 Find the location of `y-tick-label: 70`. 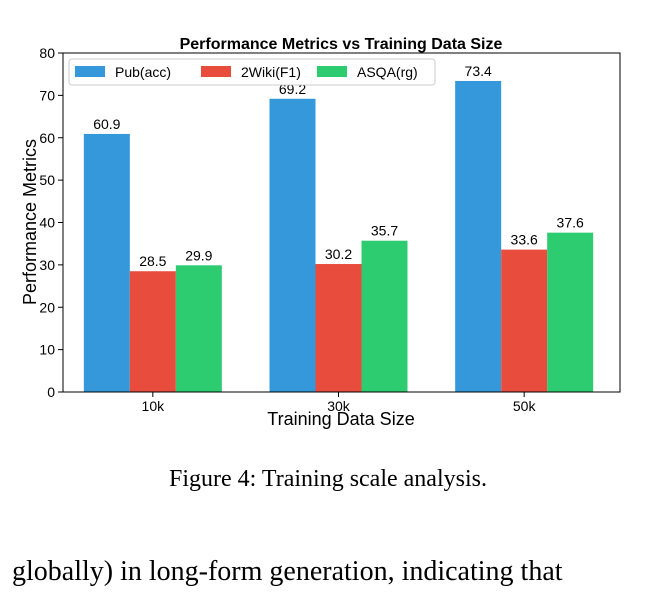

y-tick-label: 70 is located at coordinates (47, 95).